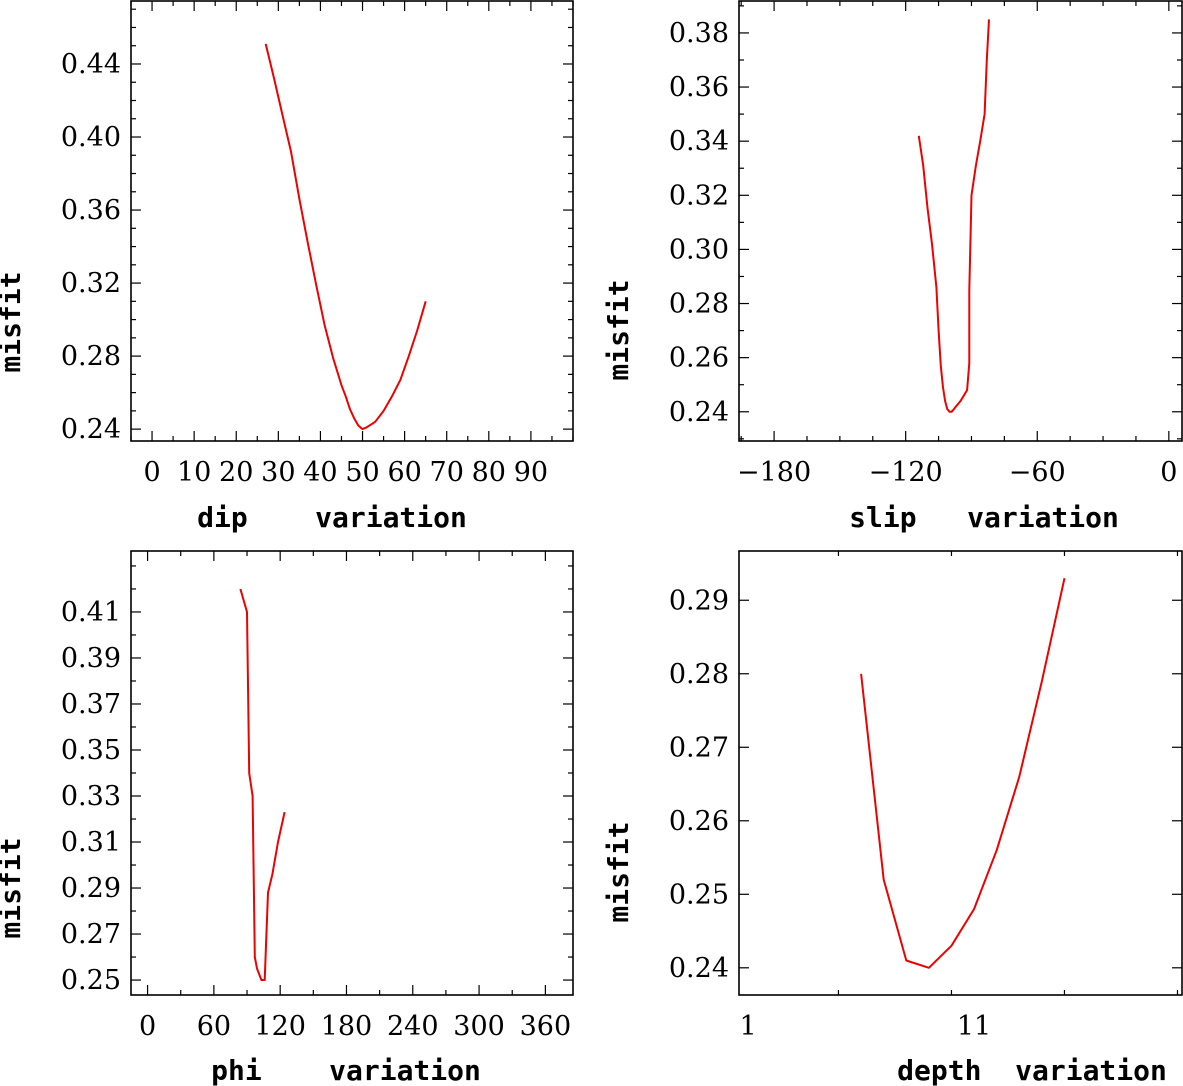 Image resolution: width=1183 pixels, height=1086 pixels. I want to click on x-tick-label: 80, so click(489, 472).